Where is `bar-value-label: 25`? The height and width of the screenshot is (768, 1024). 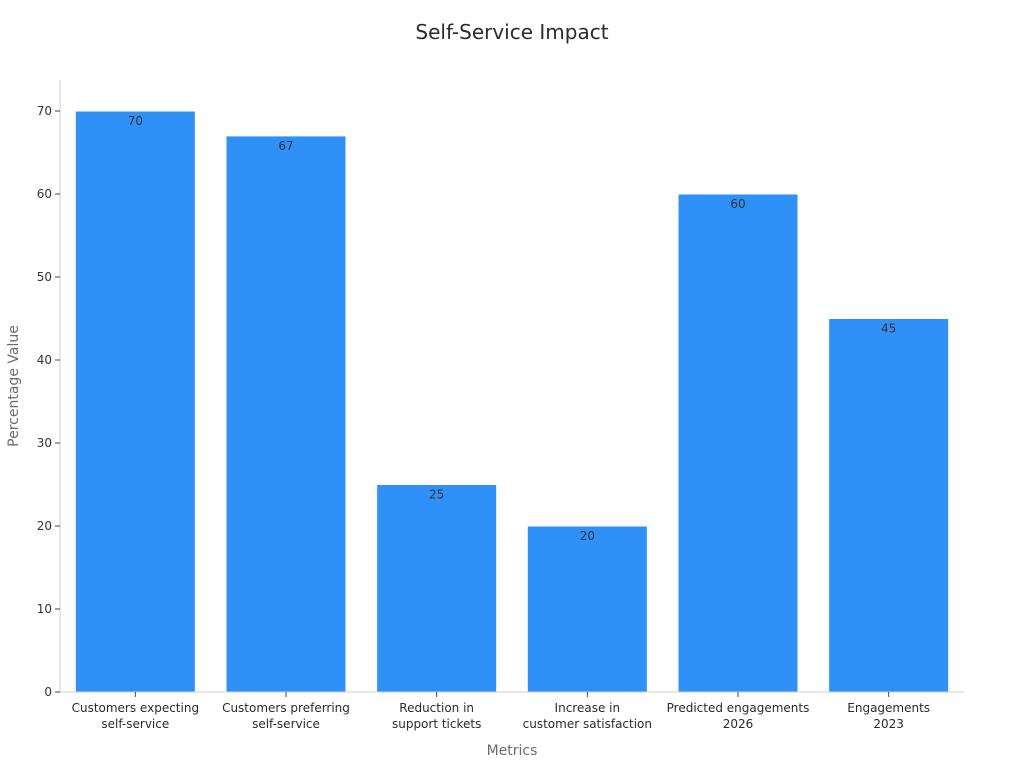 bar-value-label: 25 is located at coordinates (436, 495).